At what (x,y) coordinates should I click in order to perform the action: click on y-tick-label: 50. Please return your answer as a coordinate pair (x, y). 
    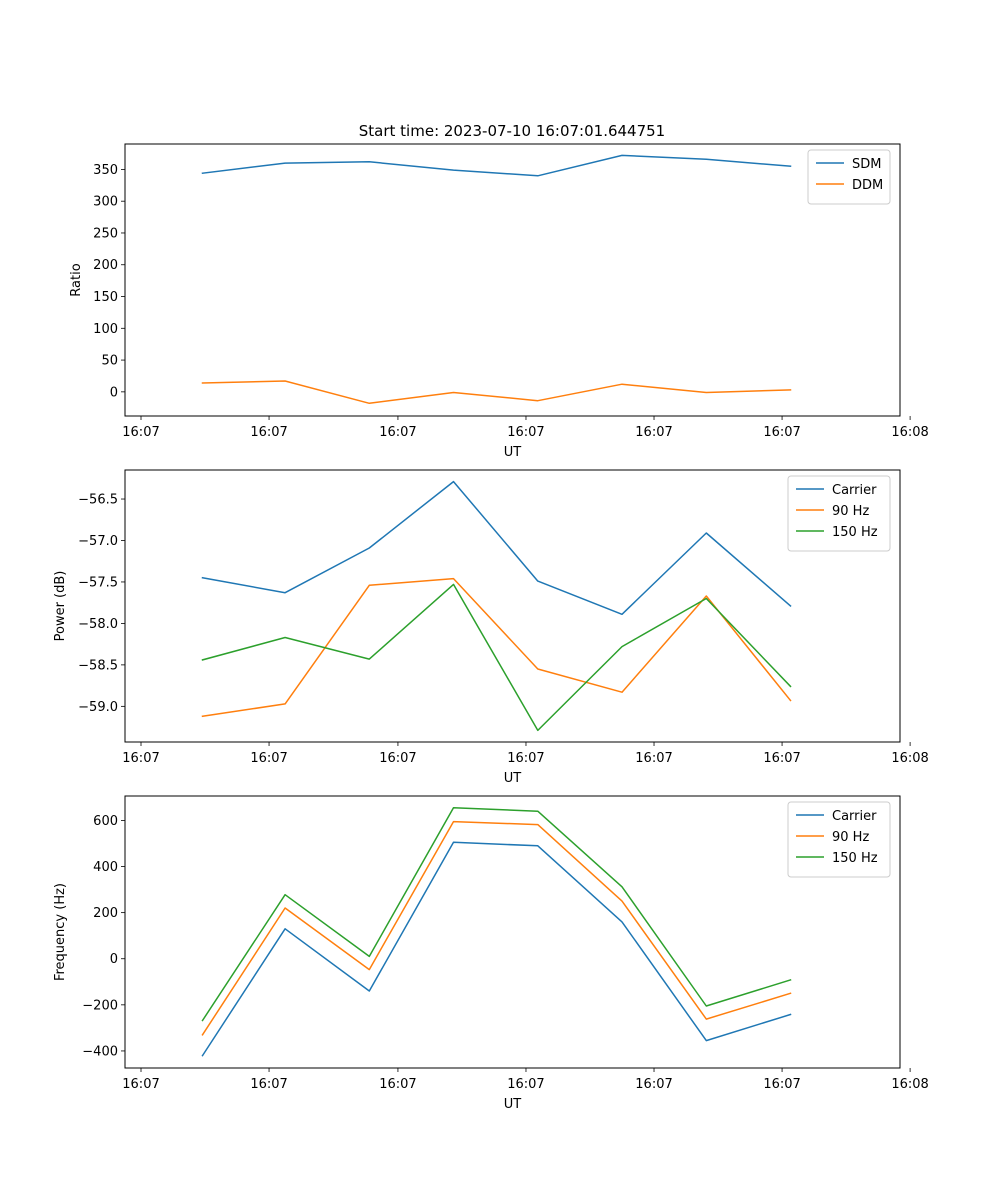
    Looking at the image, I should click on (109, 361).